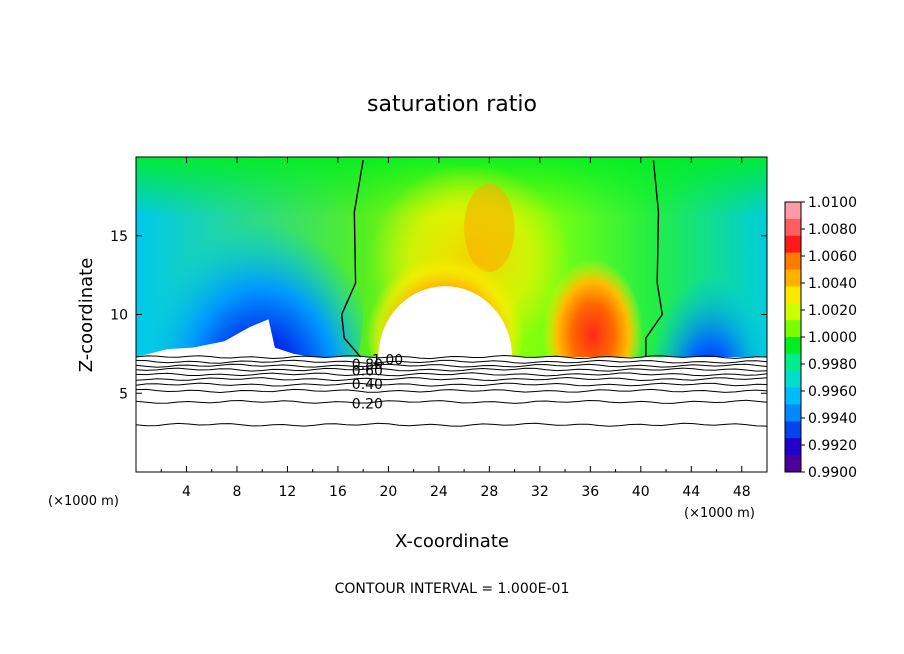  Describe the element at coordinates (832, 419) in the screenshot. I see `colorbar-label: 0.9940` at that location.